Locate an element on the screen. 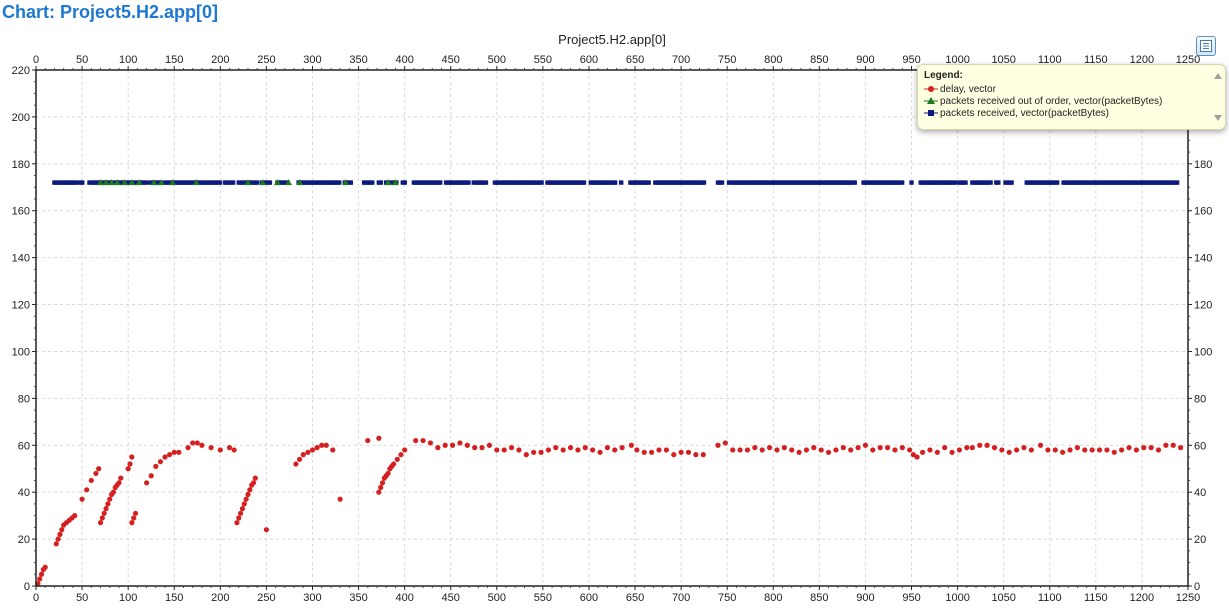 The width and height of the screenshot is (1229, 609). x-tick-label-bottom: 1000 is located at coordinates (957, 598).